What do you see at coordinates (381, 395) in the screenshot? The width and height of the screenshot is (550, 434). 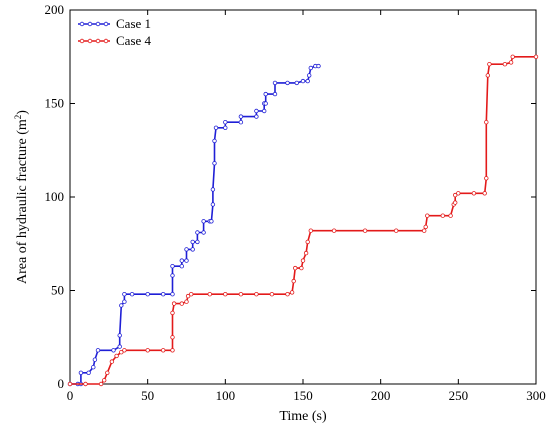 I see `x-tick-label: 200` at bounding box center [381, 395].